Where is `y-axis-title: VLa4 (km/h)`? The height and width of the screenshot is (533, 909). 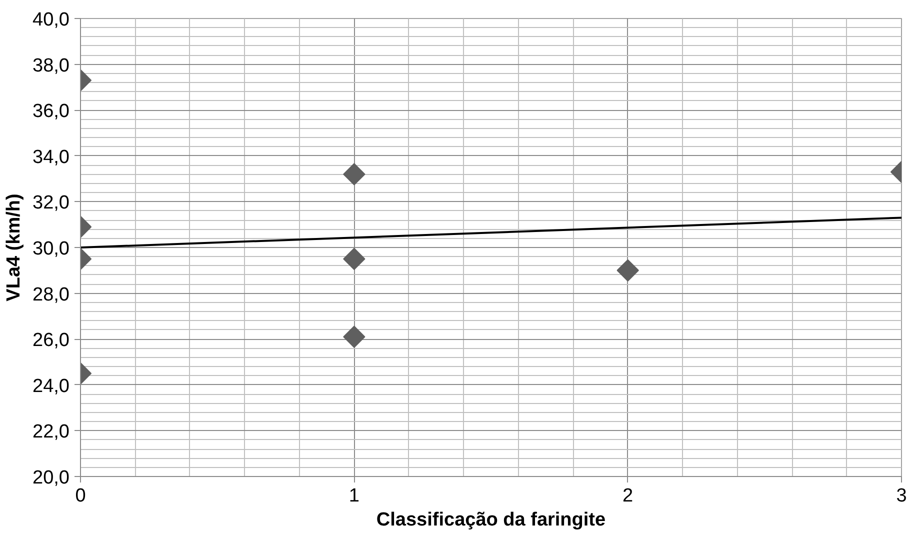 y-axis-title: VLa4 (km/h) is located at coordinates (14, 248).